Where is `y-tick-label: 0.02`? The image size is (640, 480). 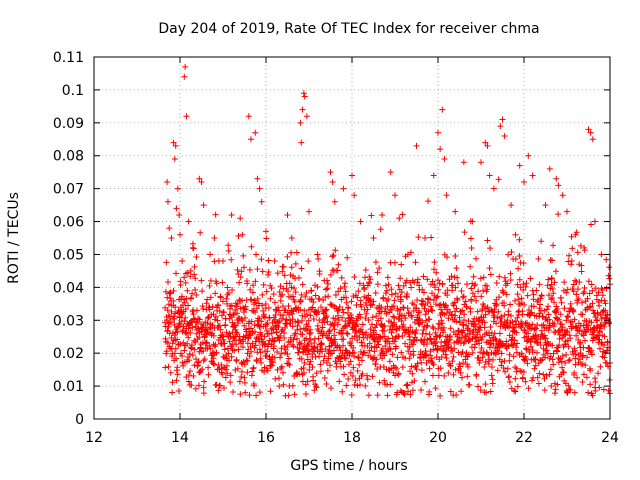 y-tick-label: 0.02 is located at coordinates (68, 354).